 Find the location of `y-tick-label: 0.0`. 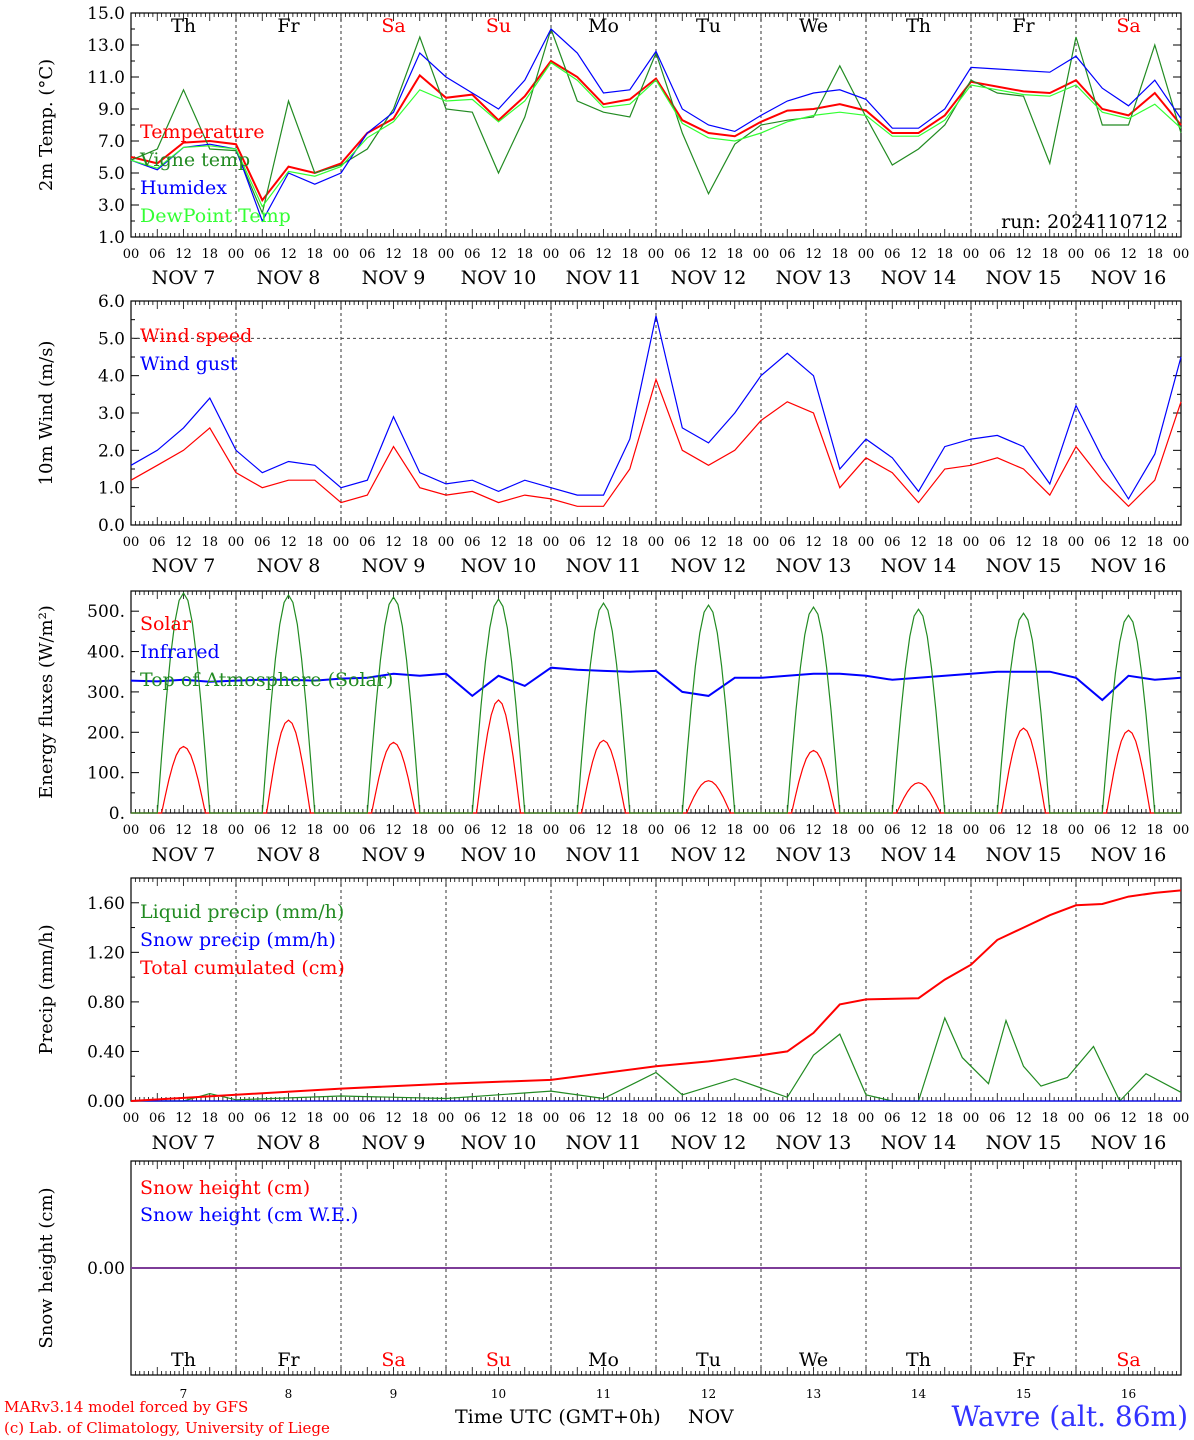

y-tick-label: 0.0 is located at coordinates (111, 526).